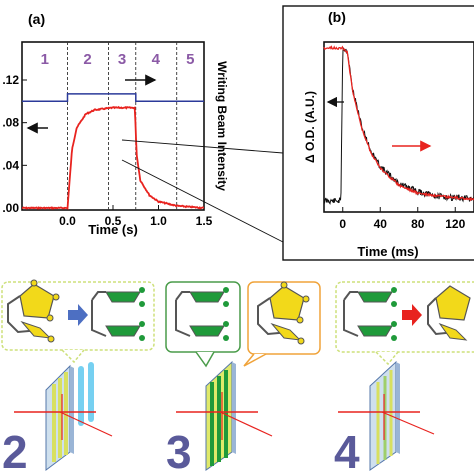 The image size is (474, 474). Describe the element at coordinates (158, 221) in the screenshot. I see `x-tick-label: 1.0` at that location.